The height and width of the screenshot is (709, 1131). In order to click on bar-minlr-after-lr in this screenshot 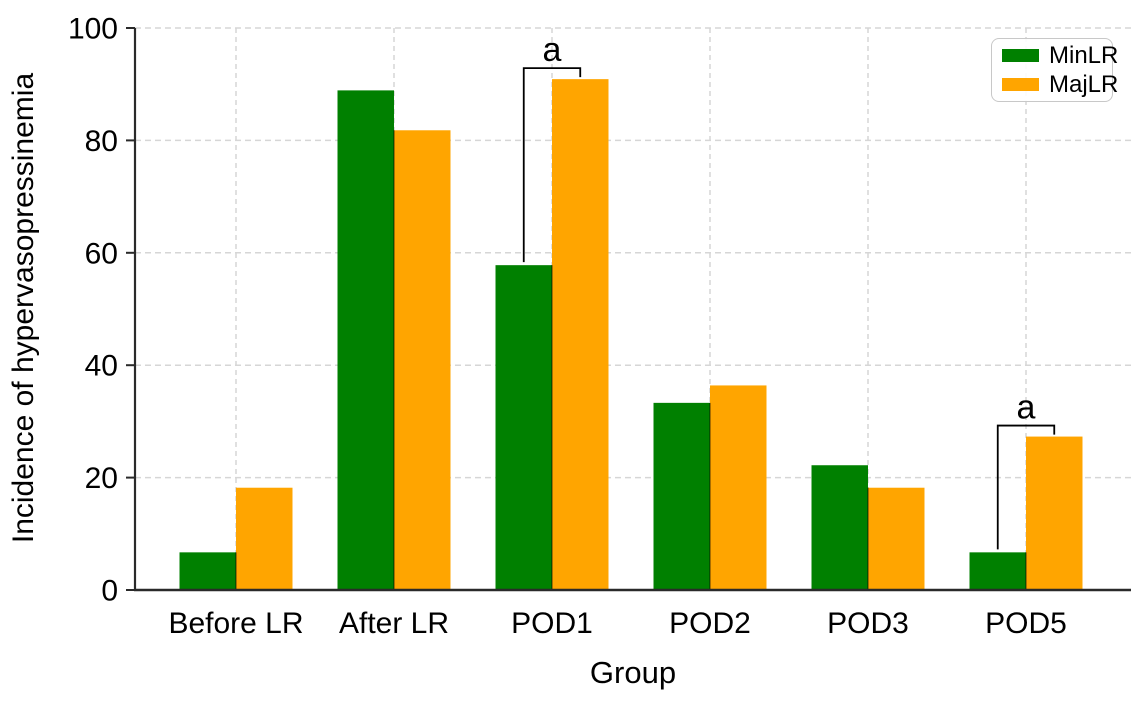, I will do `click(365, 340)`.